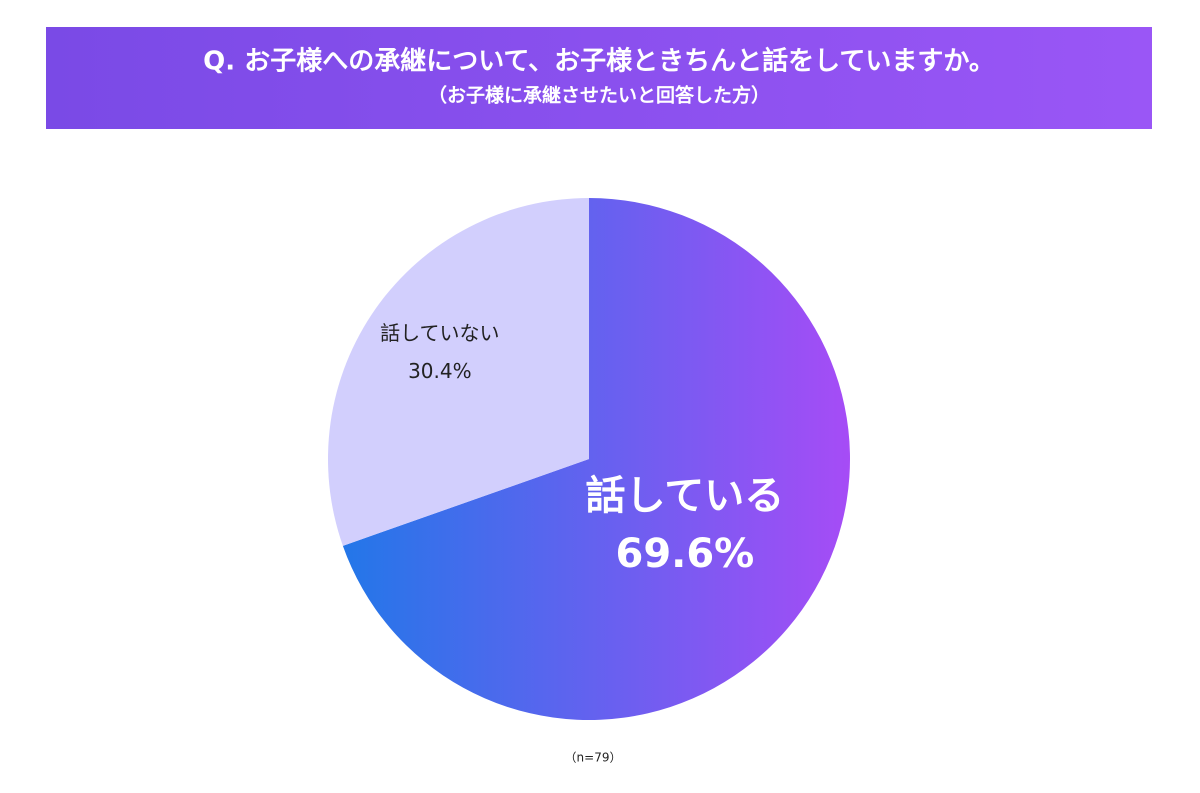 The height and width of the screenshot is (793, 1200). What do you see at coordinates (440, 371) in the screenshot?
I see `value-label: 30.4%` at bounding box center [440, 371].